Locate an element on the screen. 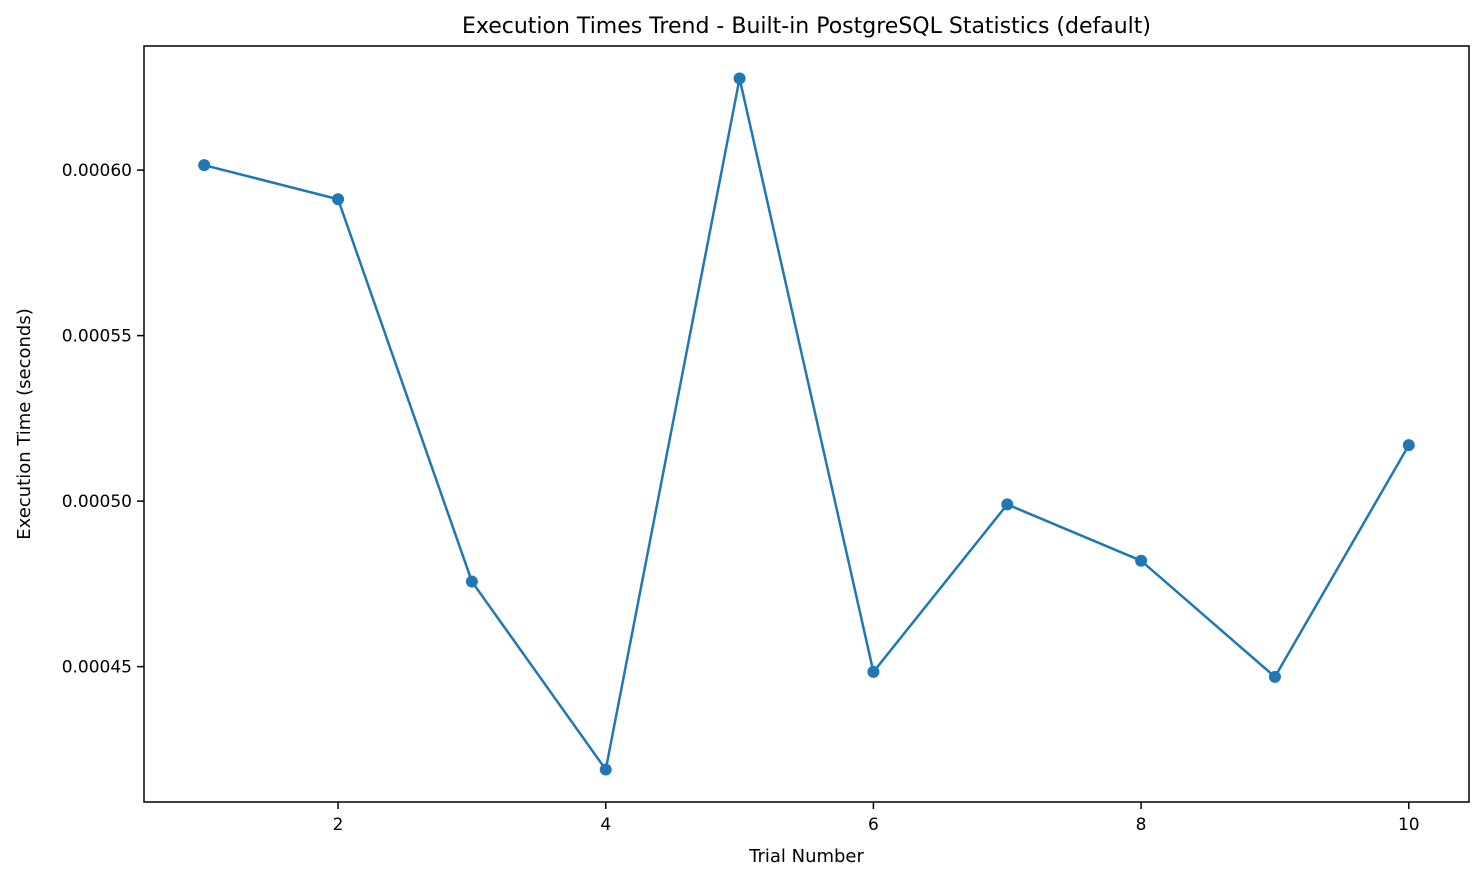 Image resolution: width=1484 pixels, height=881 pixels. y-tick-label: 0.00055 is located at coordinates (97, 337).